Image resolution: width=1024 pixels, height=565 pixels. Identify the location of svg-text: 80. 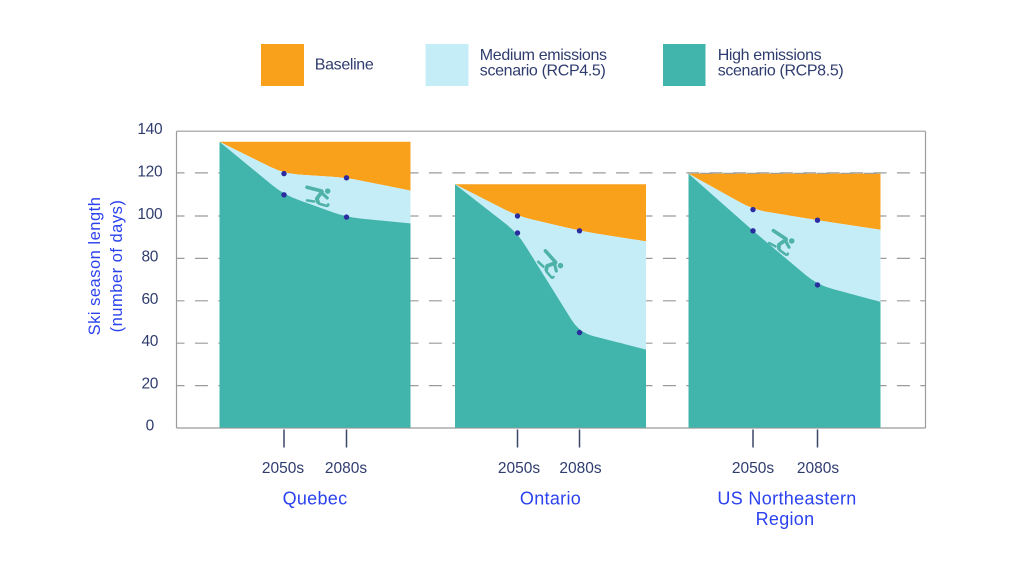
(149, 256).